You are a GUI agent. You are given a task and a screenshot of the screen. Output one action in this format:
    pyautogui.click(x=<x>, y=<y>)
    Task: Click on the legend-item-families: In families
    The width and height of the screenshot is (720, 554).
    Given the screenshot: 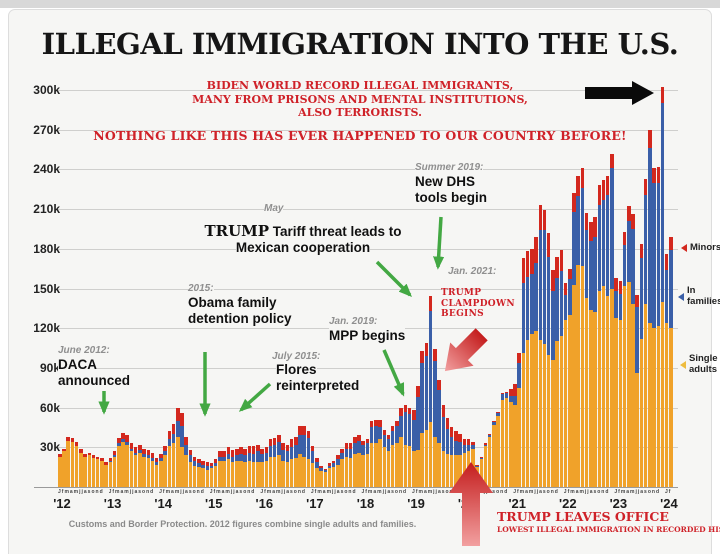 What is the action you would take?
    pyautogui.click(x=699, y=296)
    